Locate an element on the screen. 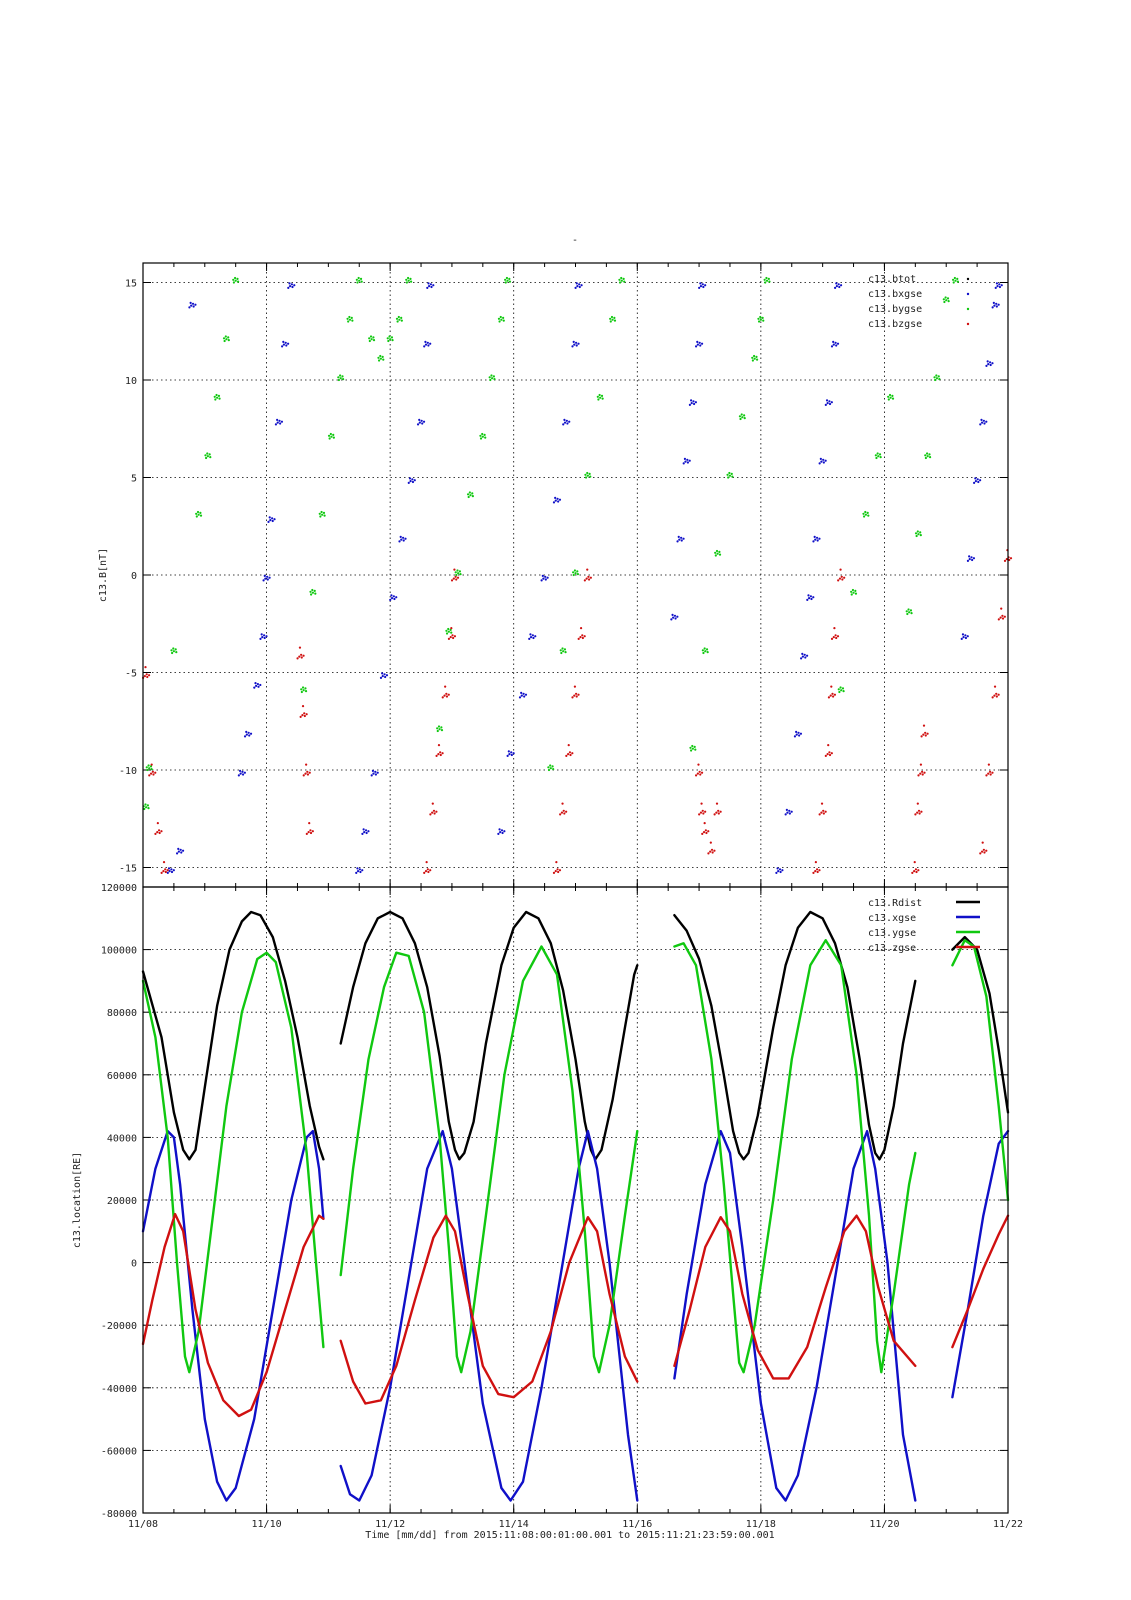 The width and height of the screenshot is (1131, 1600). series-c13-zgse is located at coordinates (575, 1315).